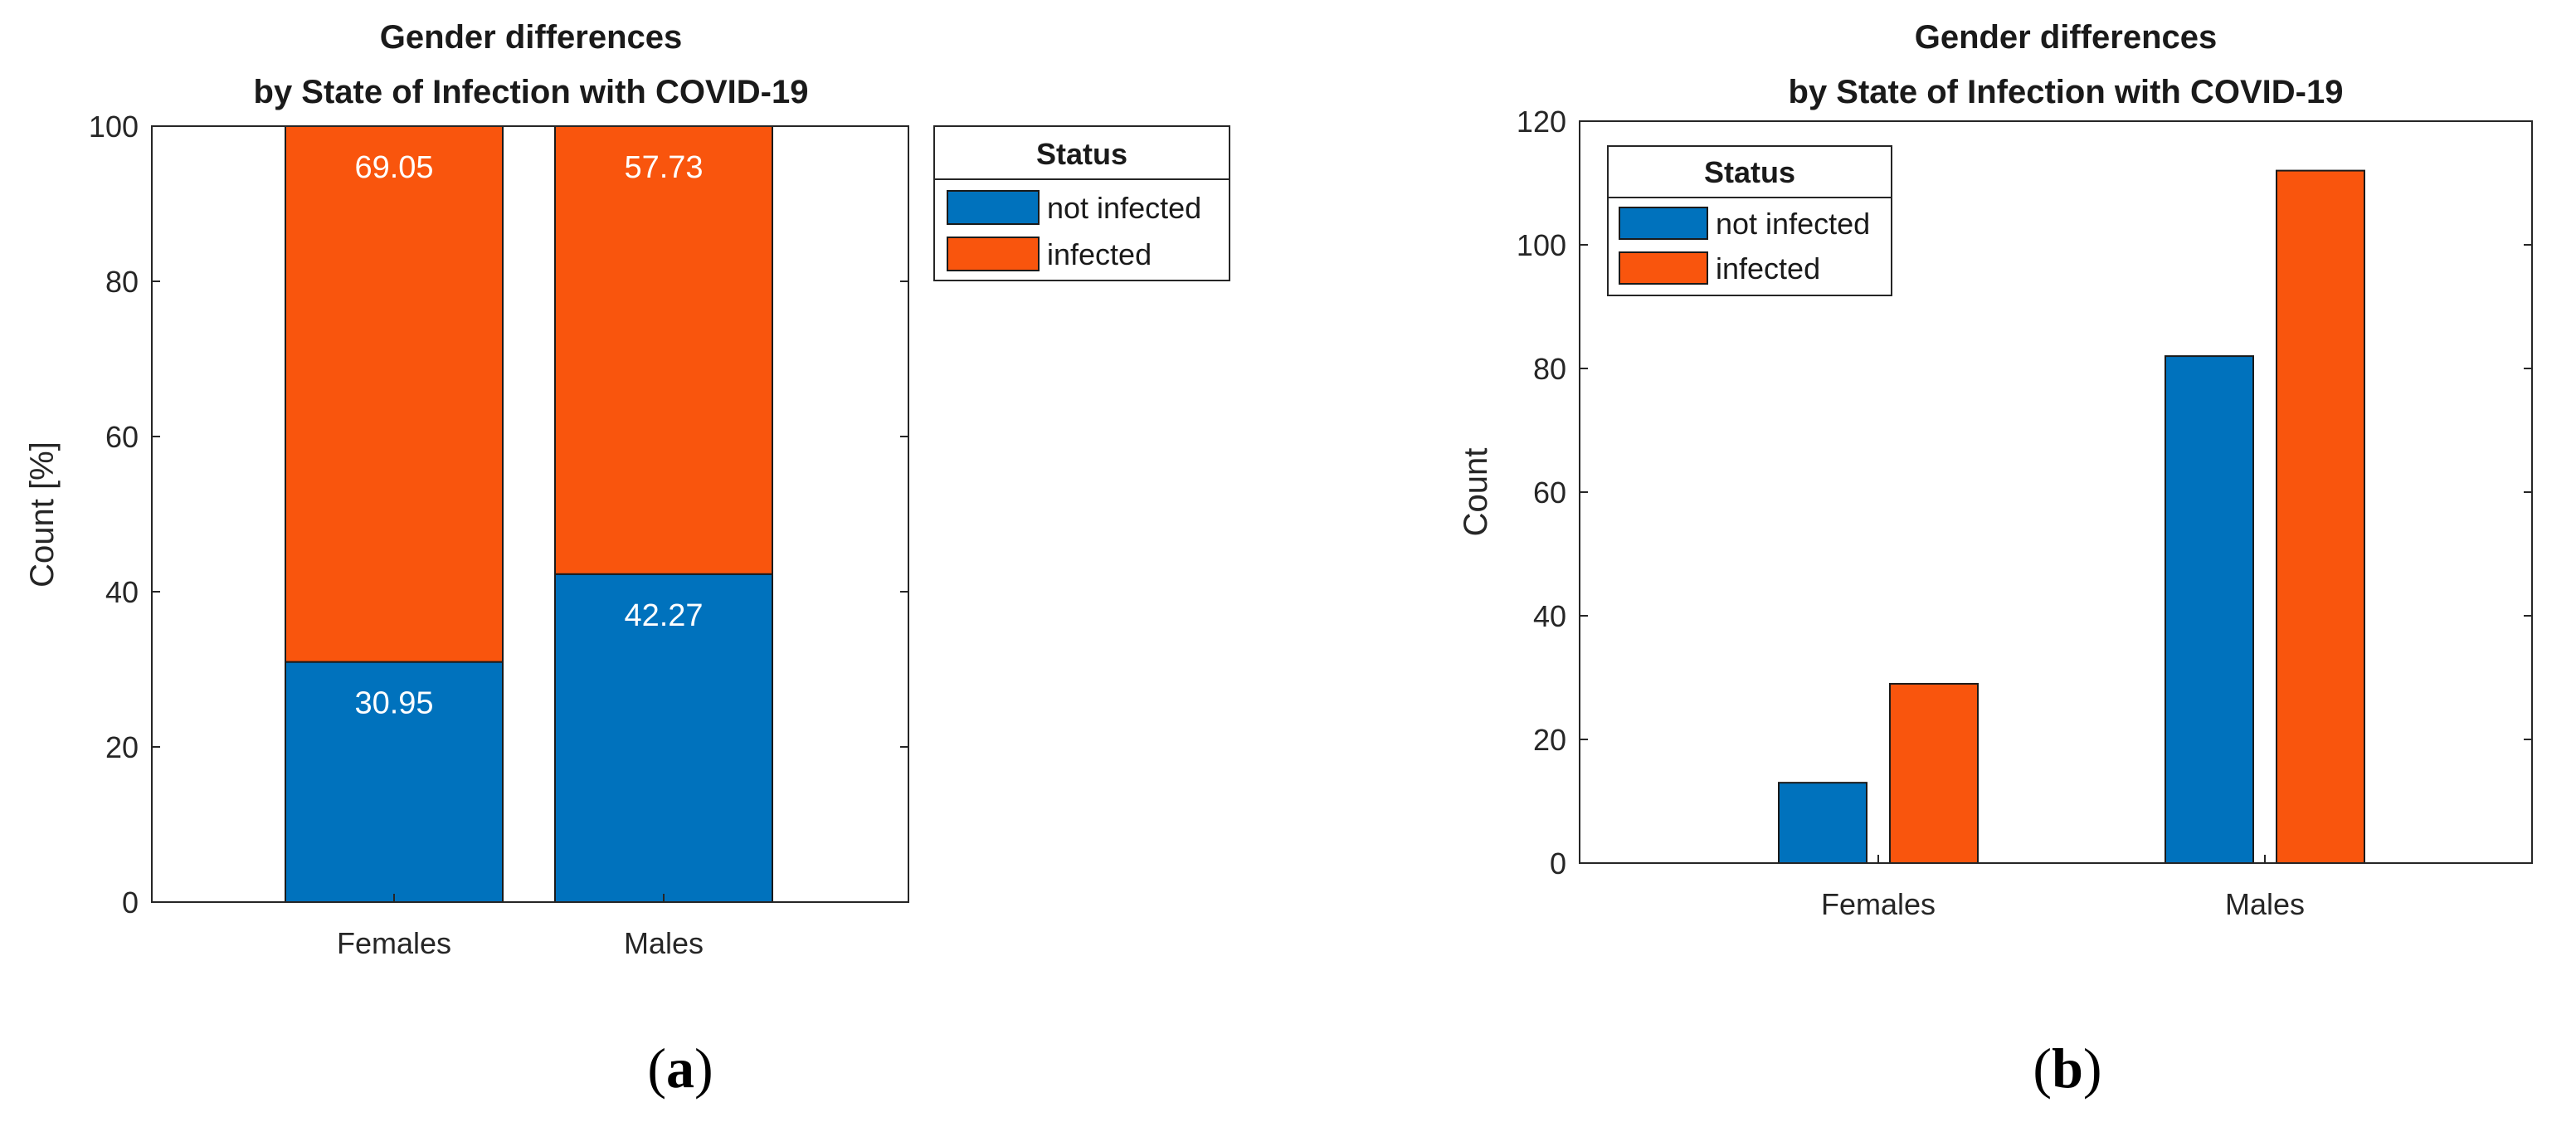 The width and height of the screenshot is (2576, 1122). I want to click on chart-a-bars, so click(529, 514).